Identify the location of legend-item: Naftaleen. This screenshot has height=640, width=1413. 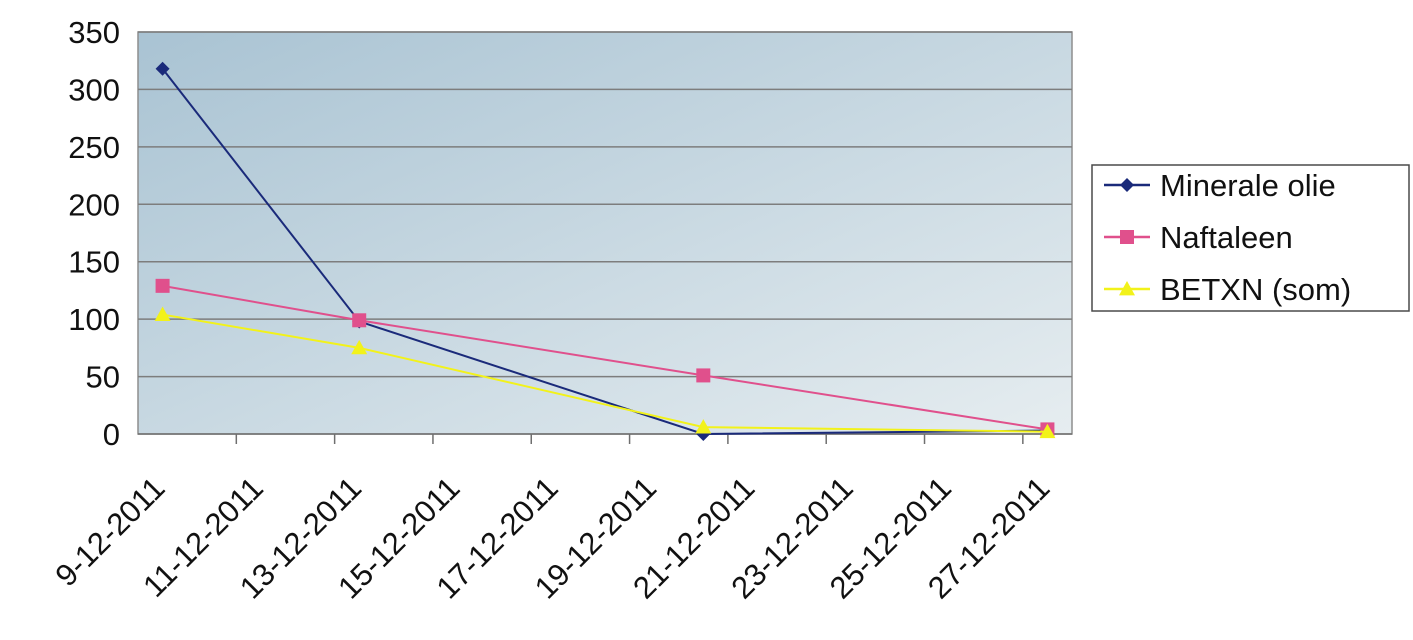
(1198, 237).